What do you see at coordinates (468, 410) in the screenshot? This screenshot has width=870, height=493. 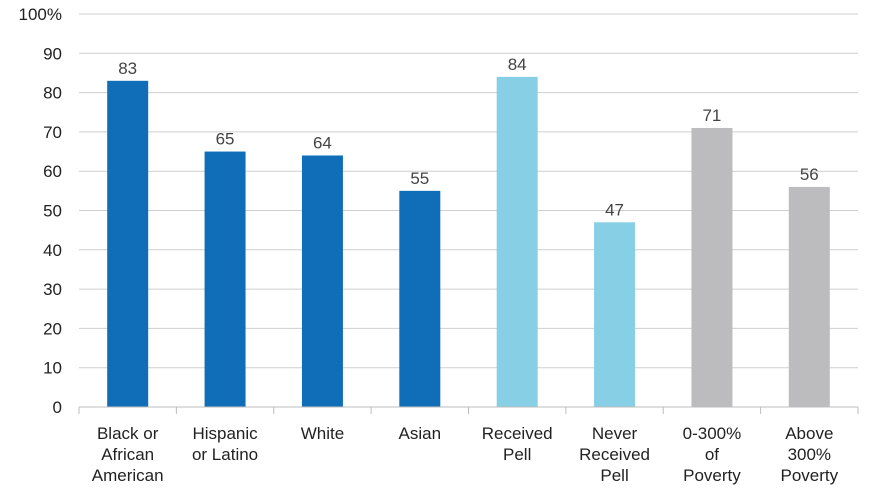 I see `axes` at bounding box center [468, 410].